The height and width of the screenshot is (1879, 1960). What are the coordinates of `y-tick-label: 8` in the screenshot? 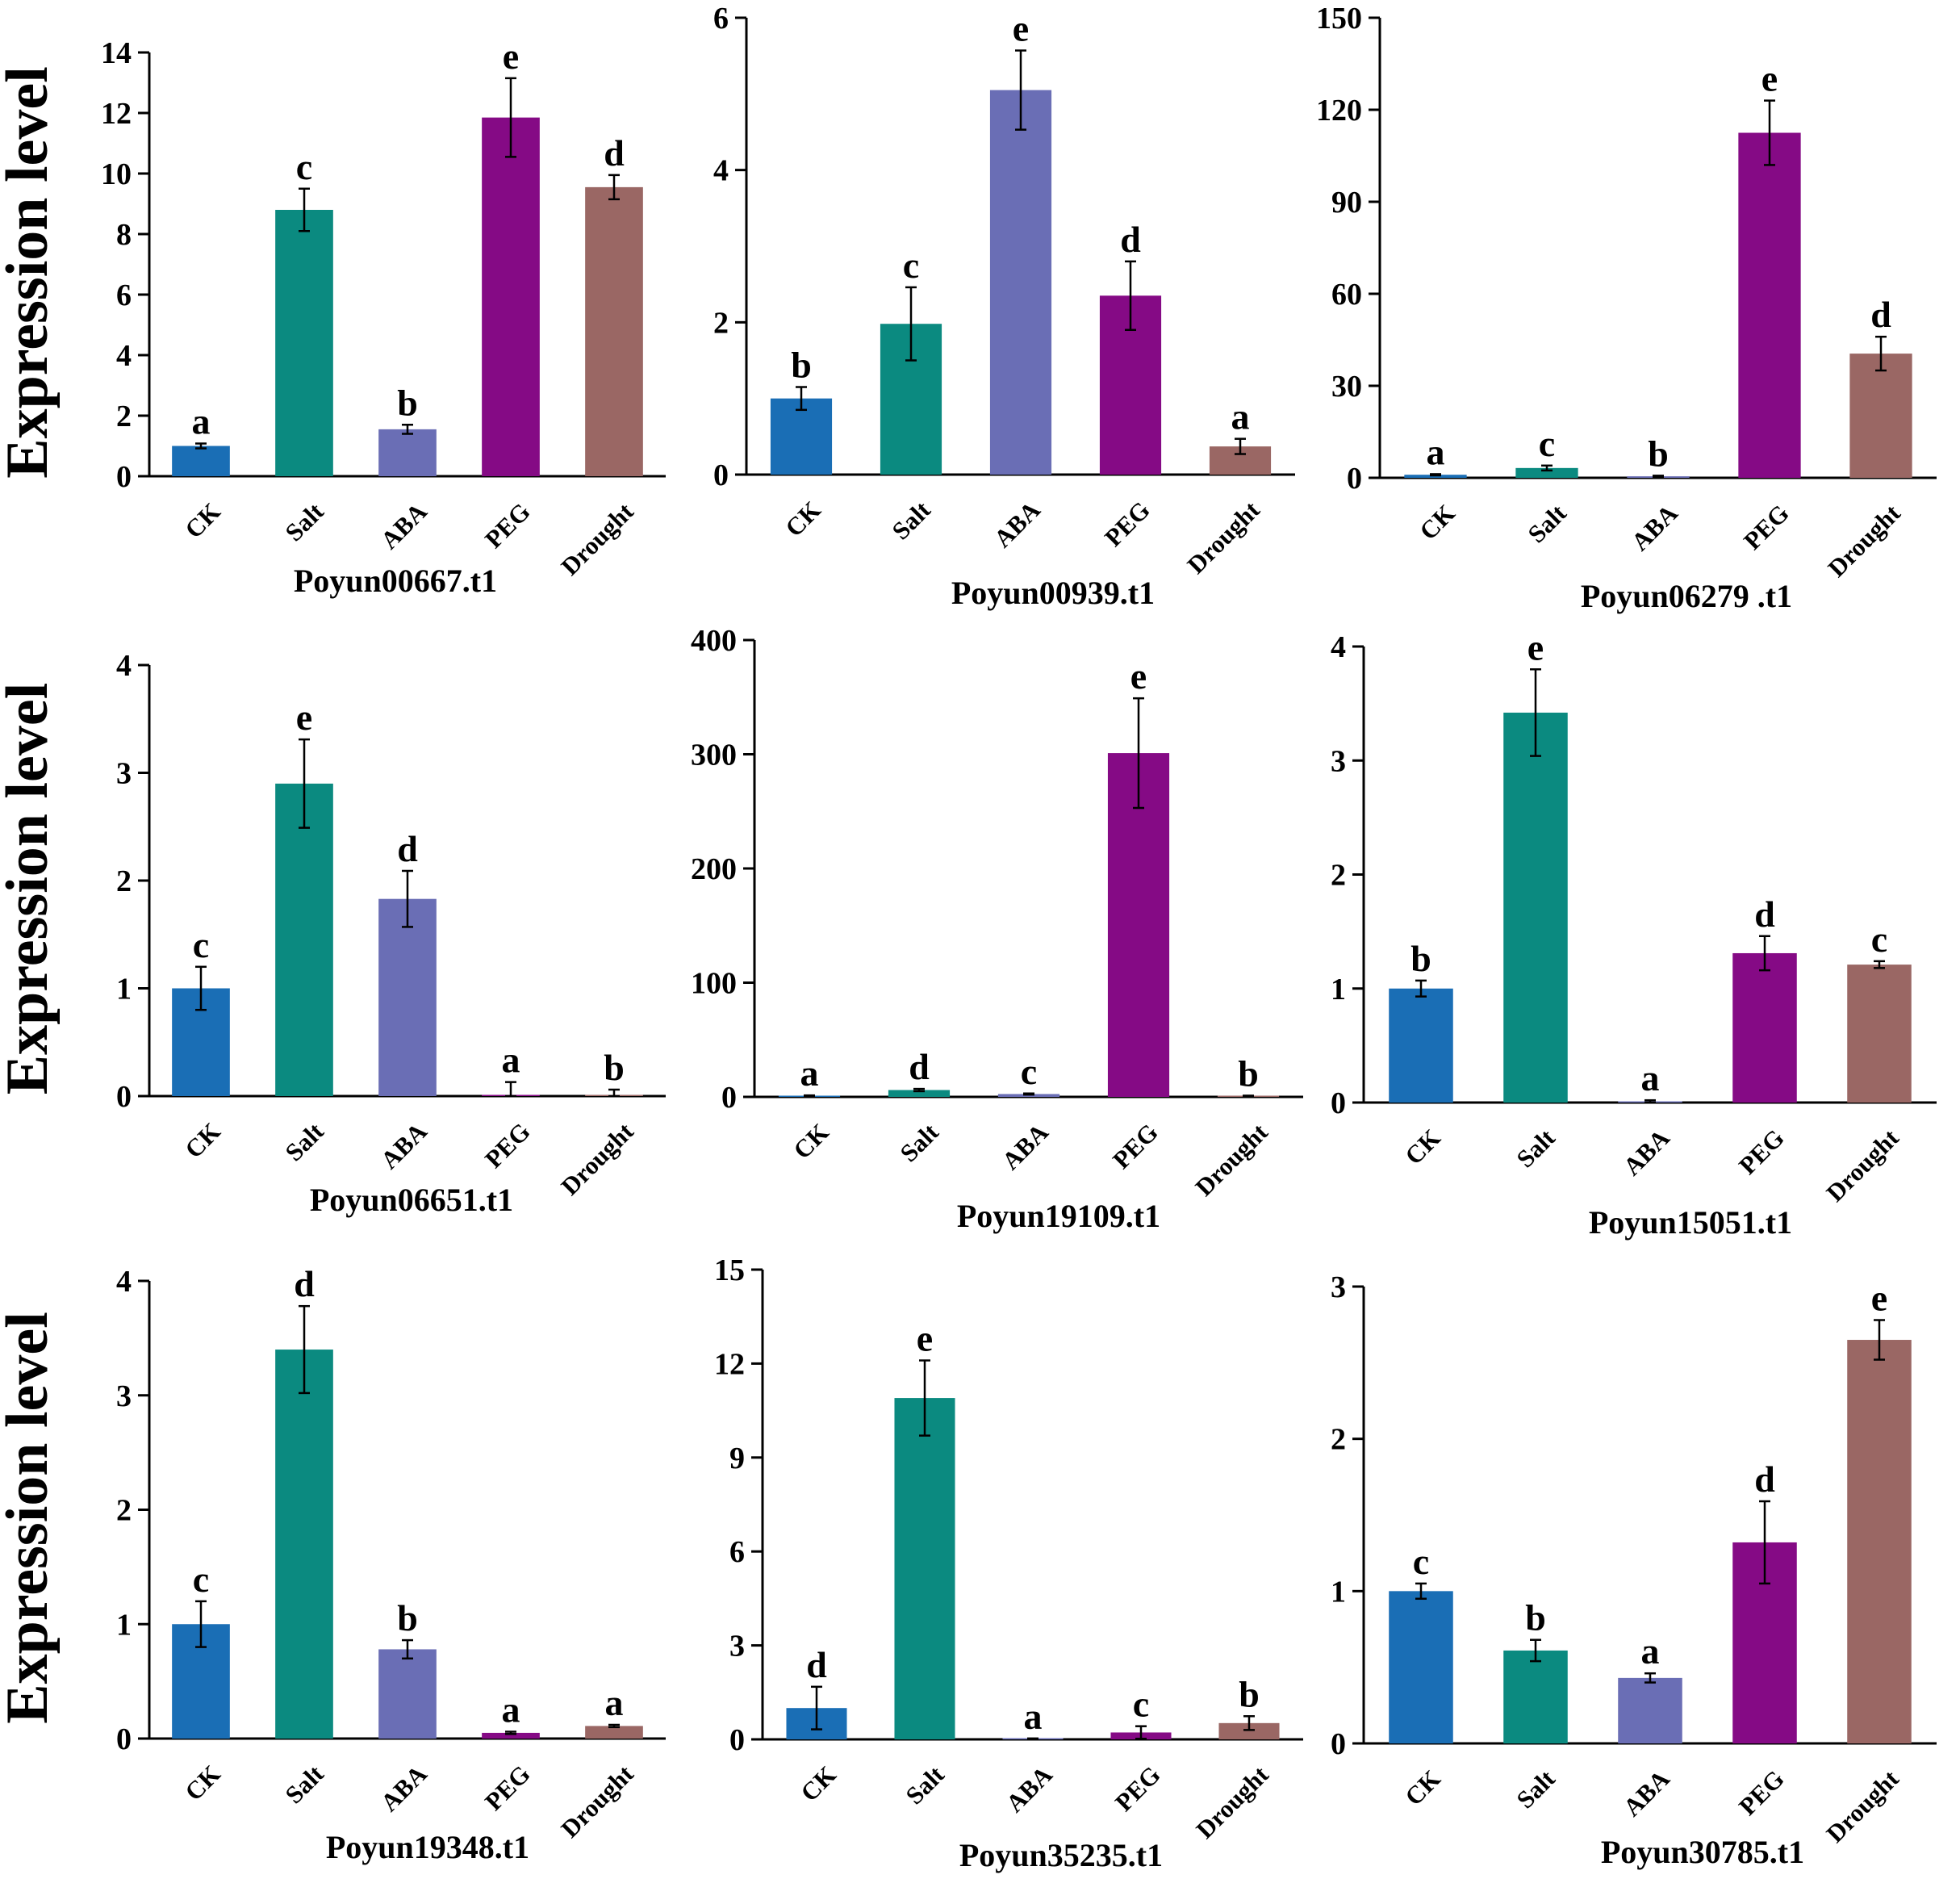 It's located at (124, 235).